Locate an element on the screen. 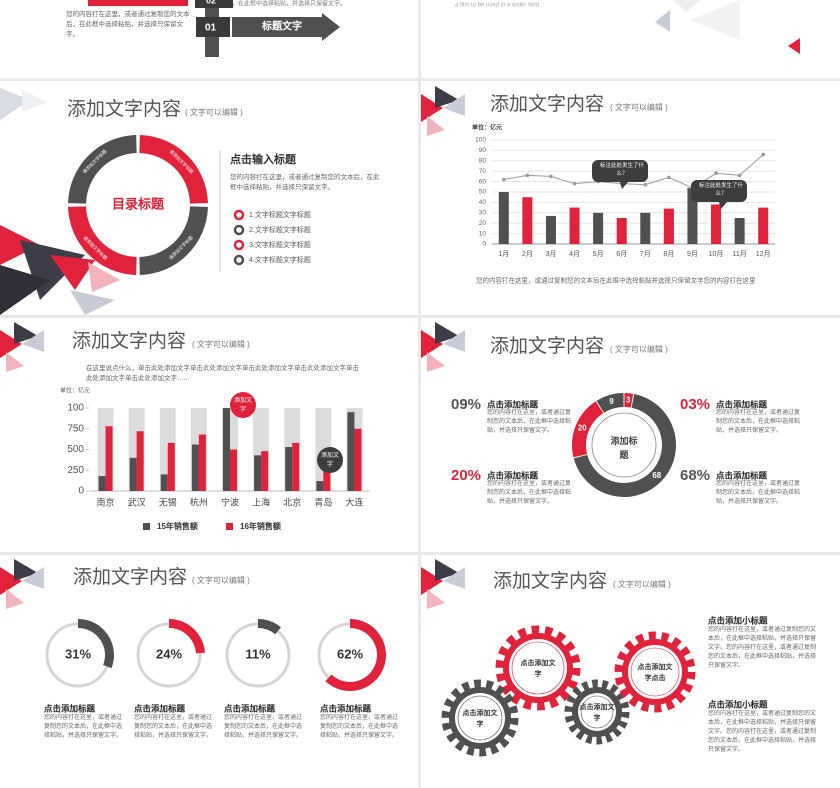 The image size is (840, 788). segment-label: 9 is located at coordinates (611, 401).